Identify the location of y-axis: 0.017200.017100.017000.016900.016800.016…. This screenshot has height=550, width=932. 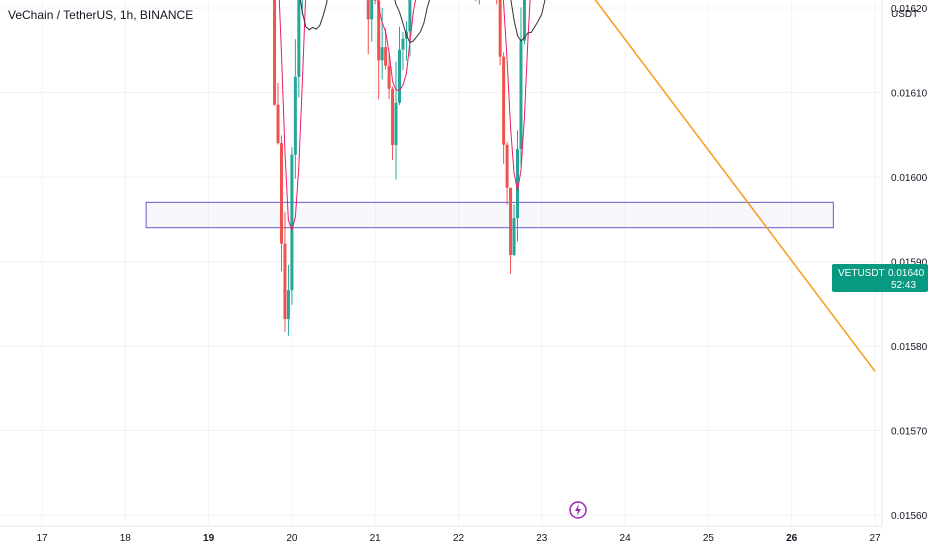
(909, 261).